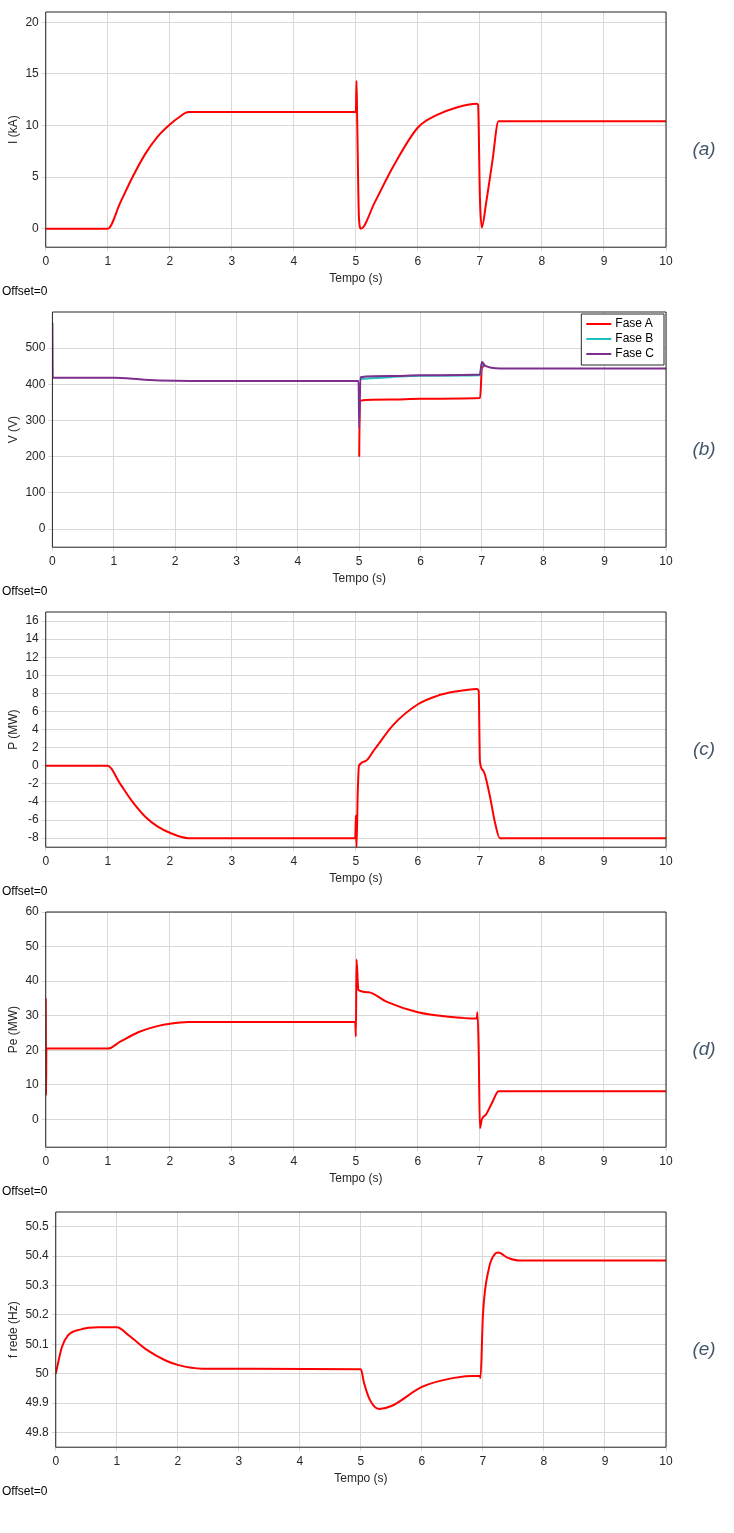 This screenshot has width=734, height=1533. Describe the element at coordinates (32, 620) in the screenshot. I see `y-tick-label: 16` at that location.